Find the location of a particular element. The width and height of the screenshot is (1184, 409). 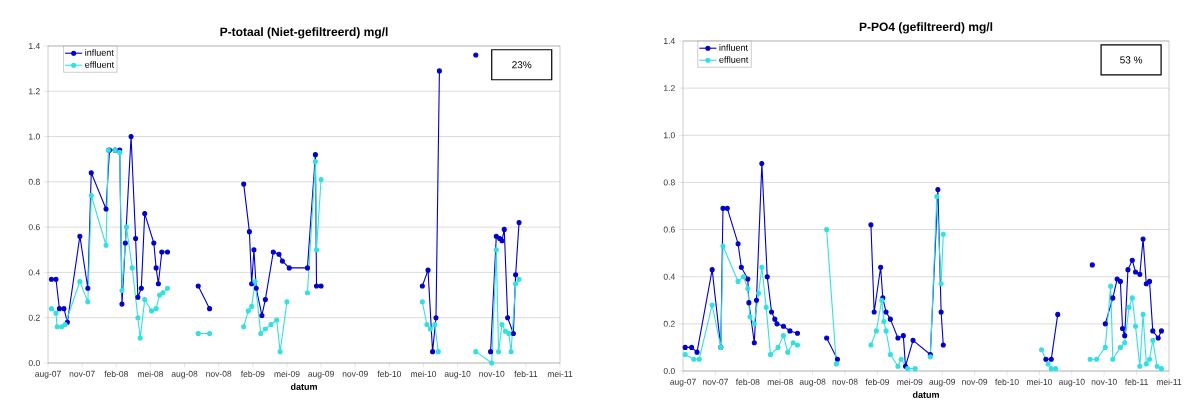

annotation: 53 % is located at coordinates (1131, 60).